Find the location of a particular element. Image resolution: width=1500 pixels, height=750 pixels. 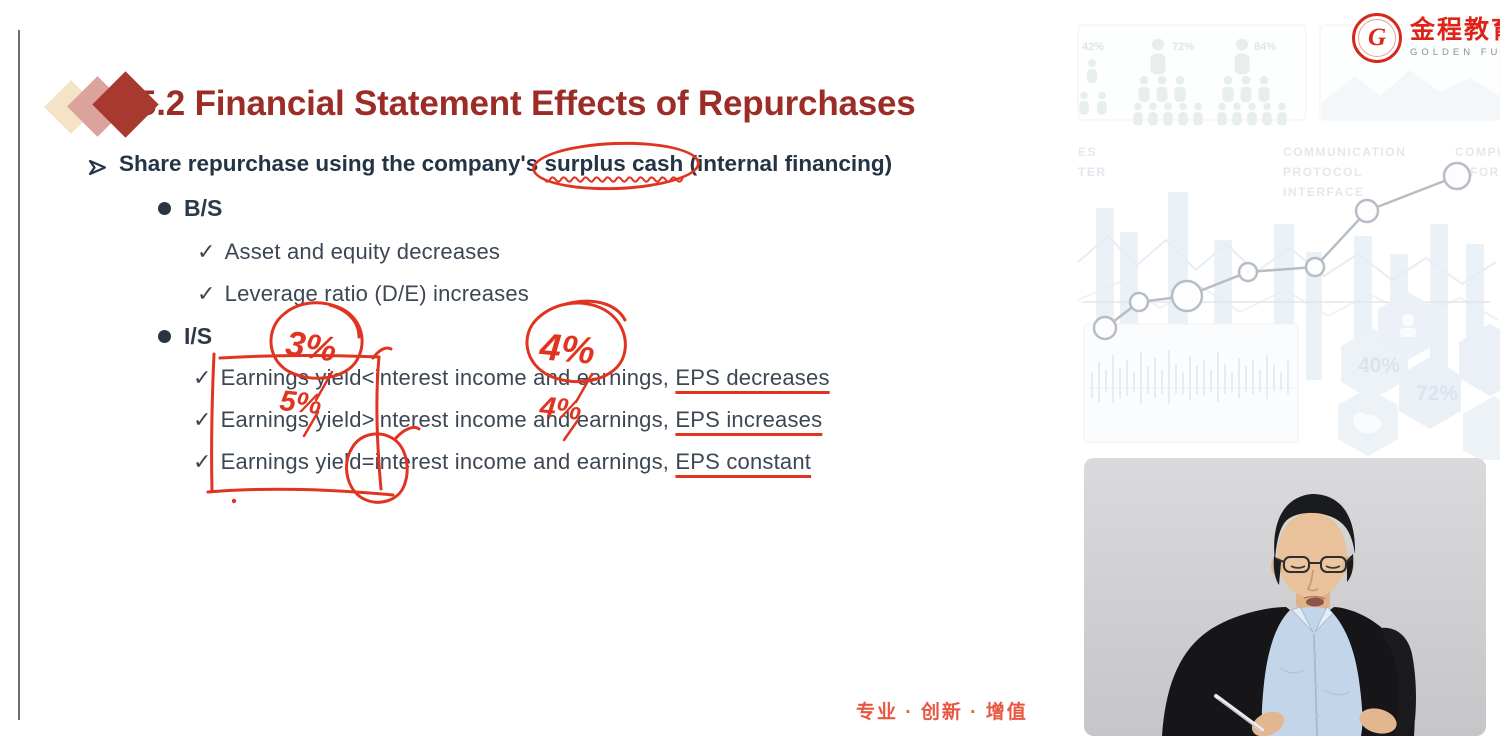

annotation-3pct: 3% is located at coordinates (311, 347).